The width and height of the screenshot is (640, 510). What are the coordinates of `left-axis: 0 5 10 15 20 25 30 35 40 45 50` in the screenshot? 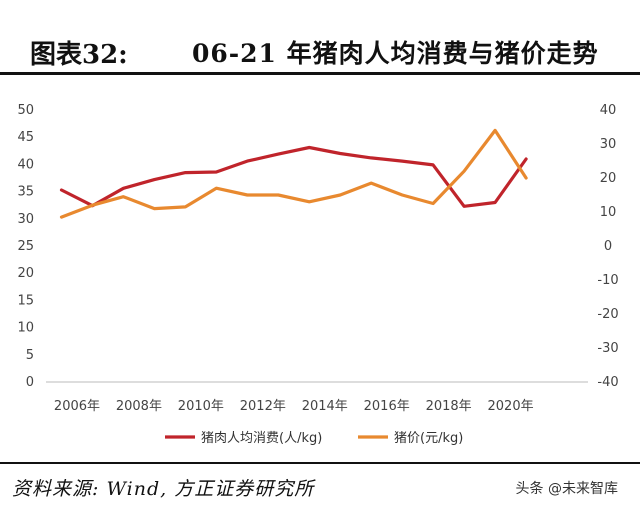 It's located at (25, 246).